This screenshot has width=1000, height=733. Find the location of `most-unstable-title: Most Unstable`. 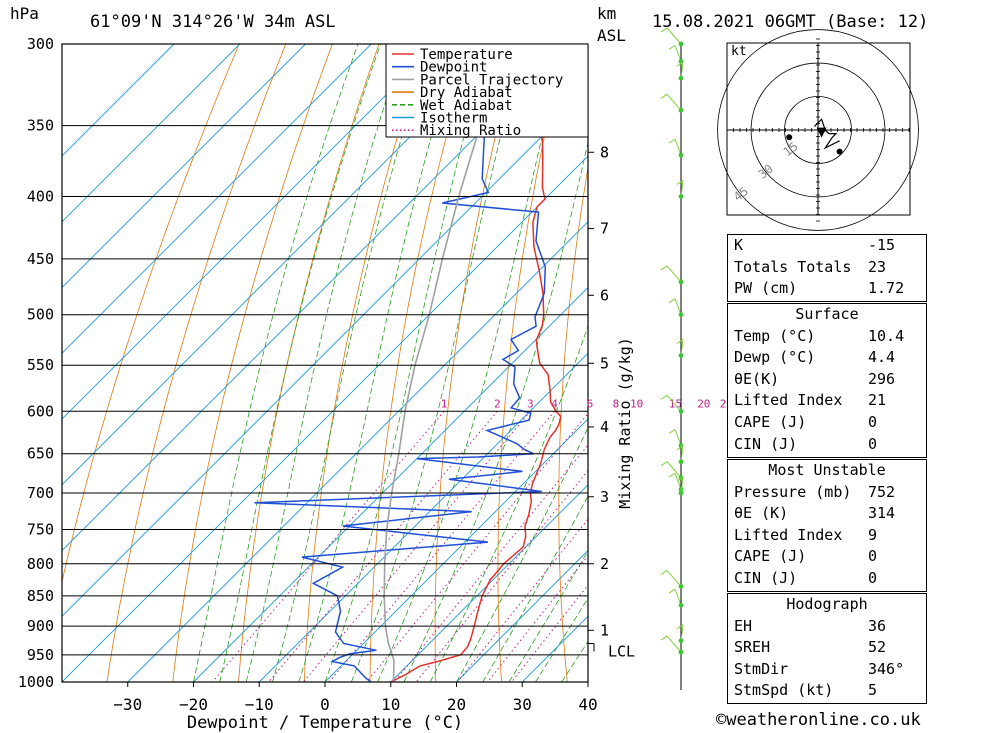

most-unstable-title: Most Unstable is located at coordinates (827, 470).